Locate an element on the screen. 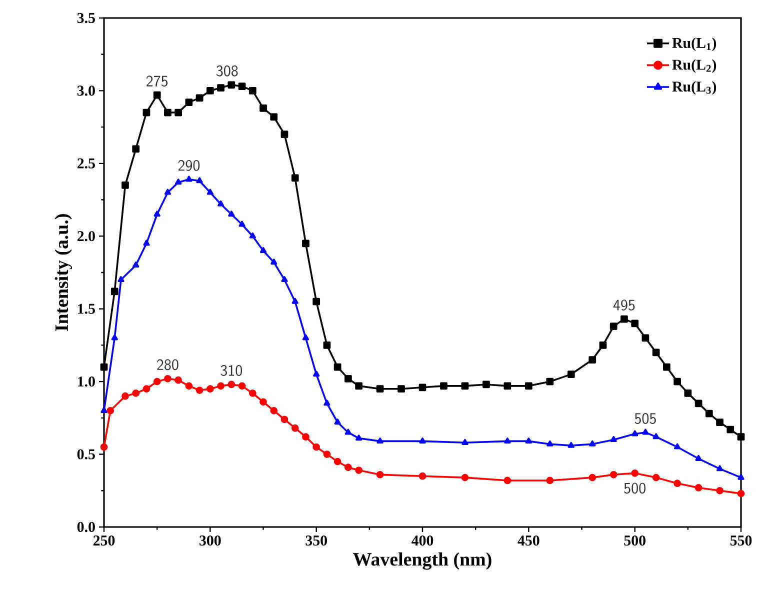  y-tick-label: 0.0 is located at coordinates (86, 527).